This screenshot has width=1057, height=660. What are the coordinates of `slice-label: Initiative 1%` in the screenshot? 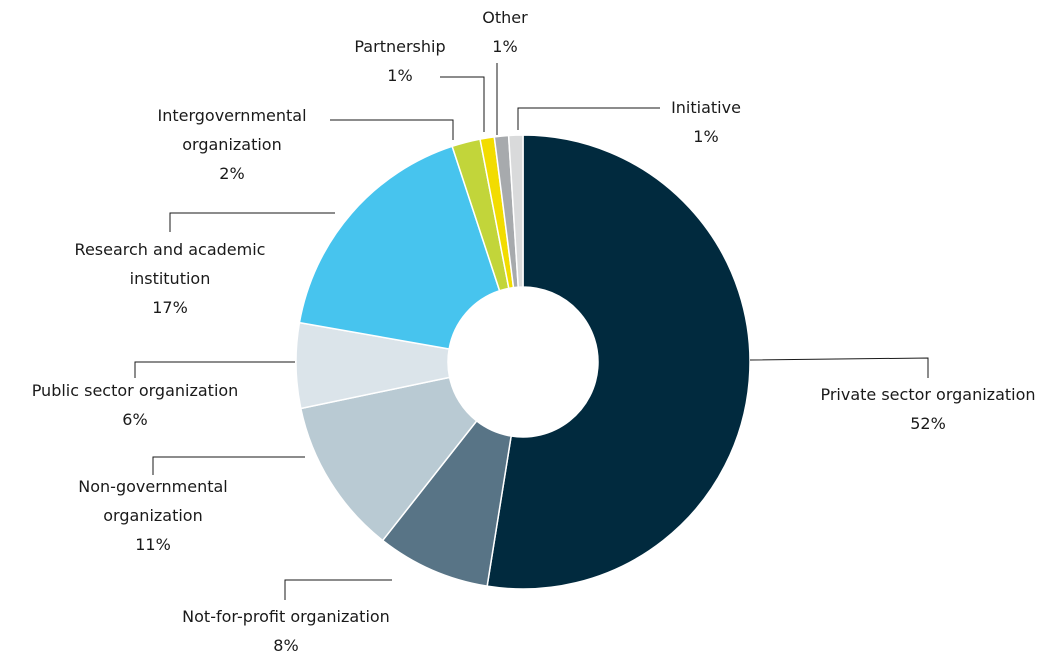 It's located at (706, 122).